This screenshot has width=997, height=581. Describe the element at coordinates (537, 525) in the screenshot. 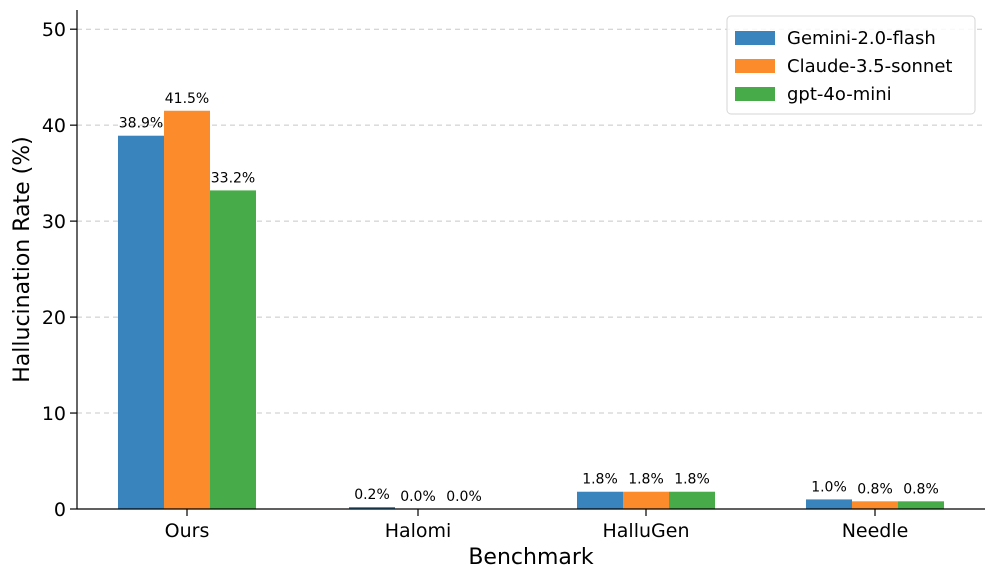

I see `x-ticks: Ours Halomi HalluGen Needle` at that location.